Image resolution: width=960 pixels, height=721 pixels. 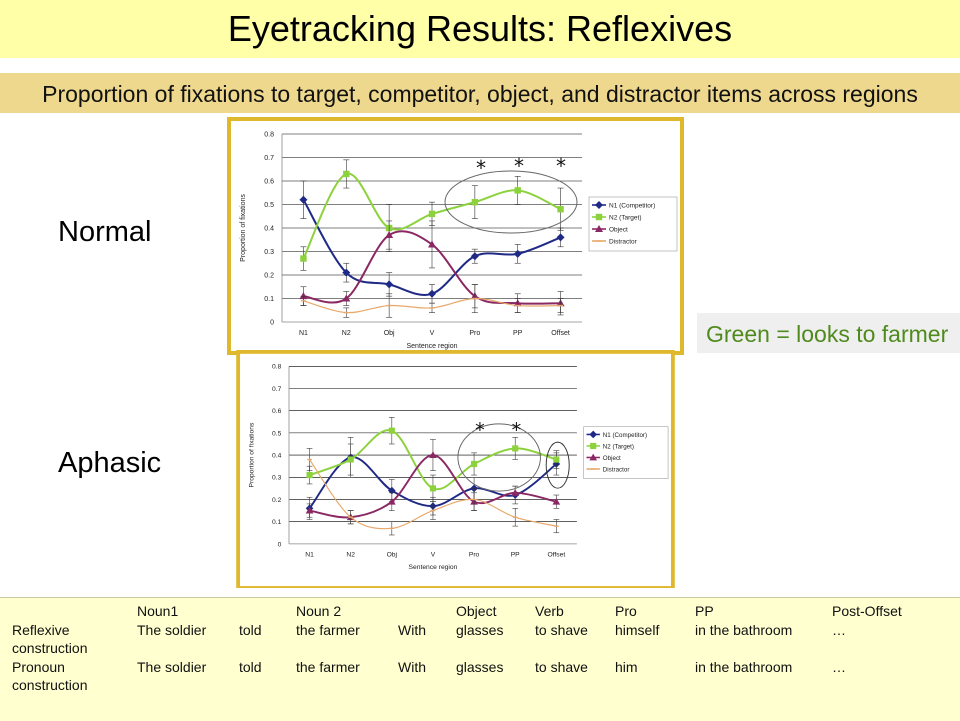 I want to click on table-cell: With, so click(x=412, y=630).